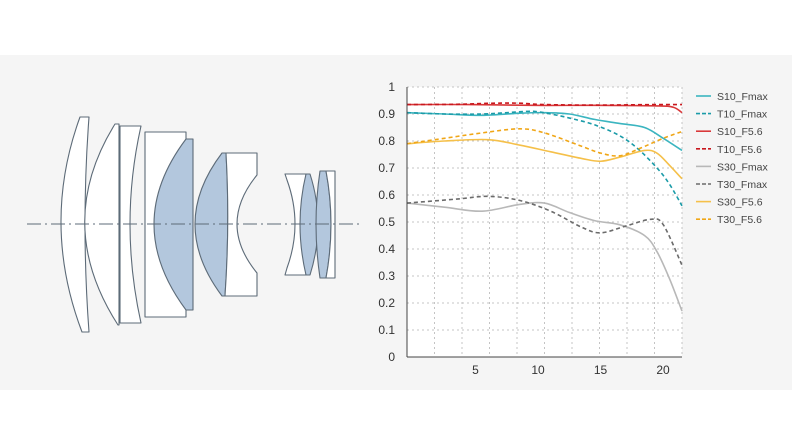 The width and height of the screenshot is (792, 446). Describe the element at coordinates (391, 357) in the screenshot. I see `y-tick-label: 0` at that location.